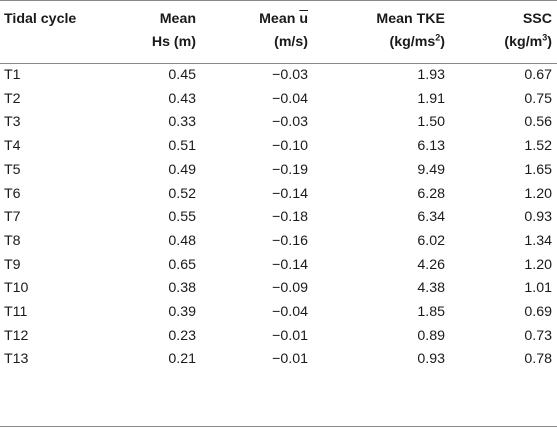  What do you see at coordinates (12, 146) in the screenshot?
I see `cell-tidal-cycle: T4` at bounding box center [12, 146].